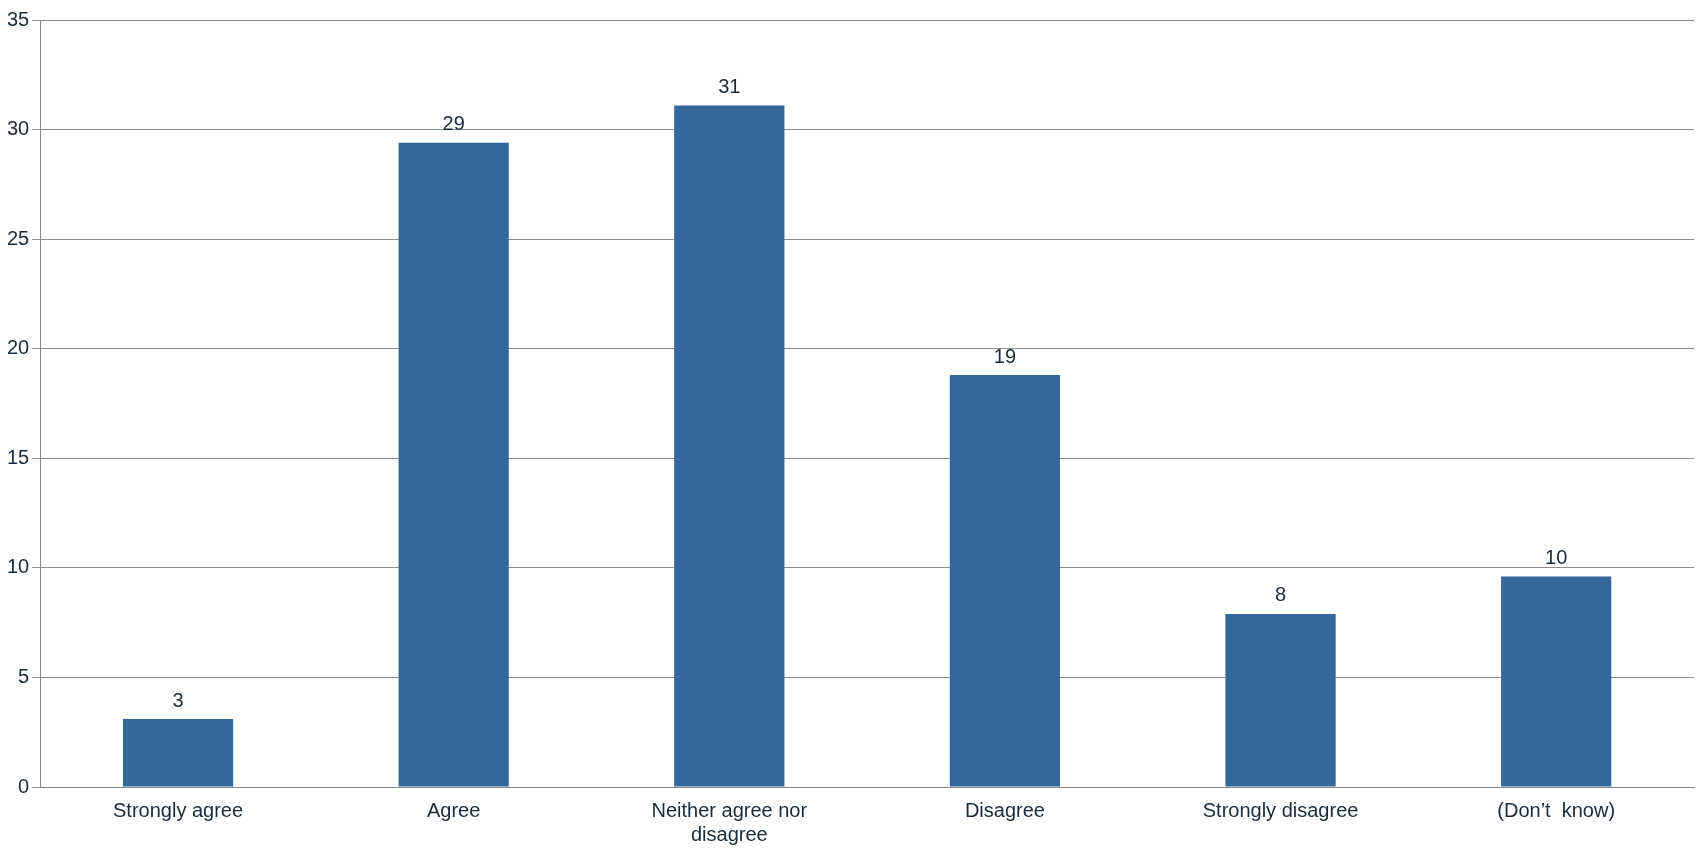 The width and height of the screenshot is (1696, 863). Describe the element at coordinates (1005, 355) in the screenshot. I see `data-label: 19` at that location.